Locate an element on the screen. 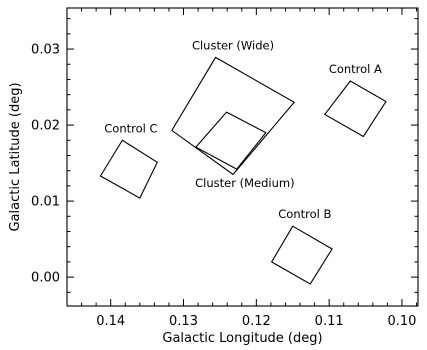 The image size is (427, 350). region-label-cluster-wide: Cluster (Wide) is located at coordinates (233, 45).